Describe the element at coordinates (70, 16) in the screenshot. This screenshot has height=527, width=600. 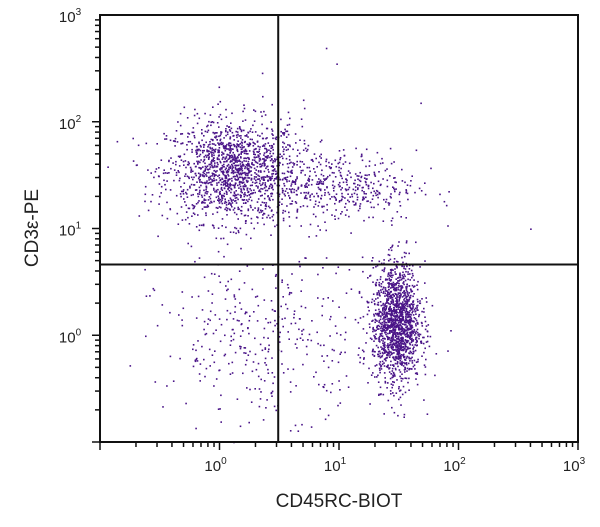
I see `y-tick-label: 103` at that location.